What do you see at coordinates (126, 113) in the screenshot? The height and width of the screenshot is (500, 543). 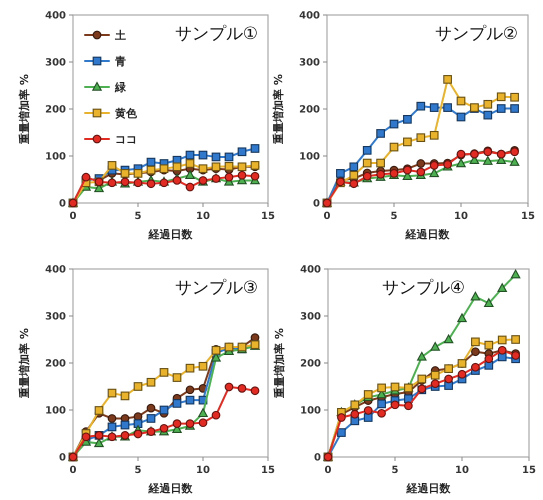 I see `legend-label: 黄色` at bounding box center [126, 113].